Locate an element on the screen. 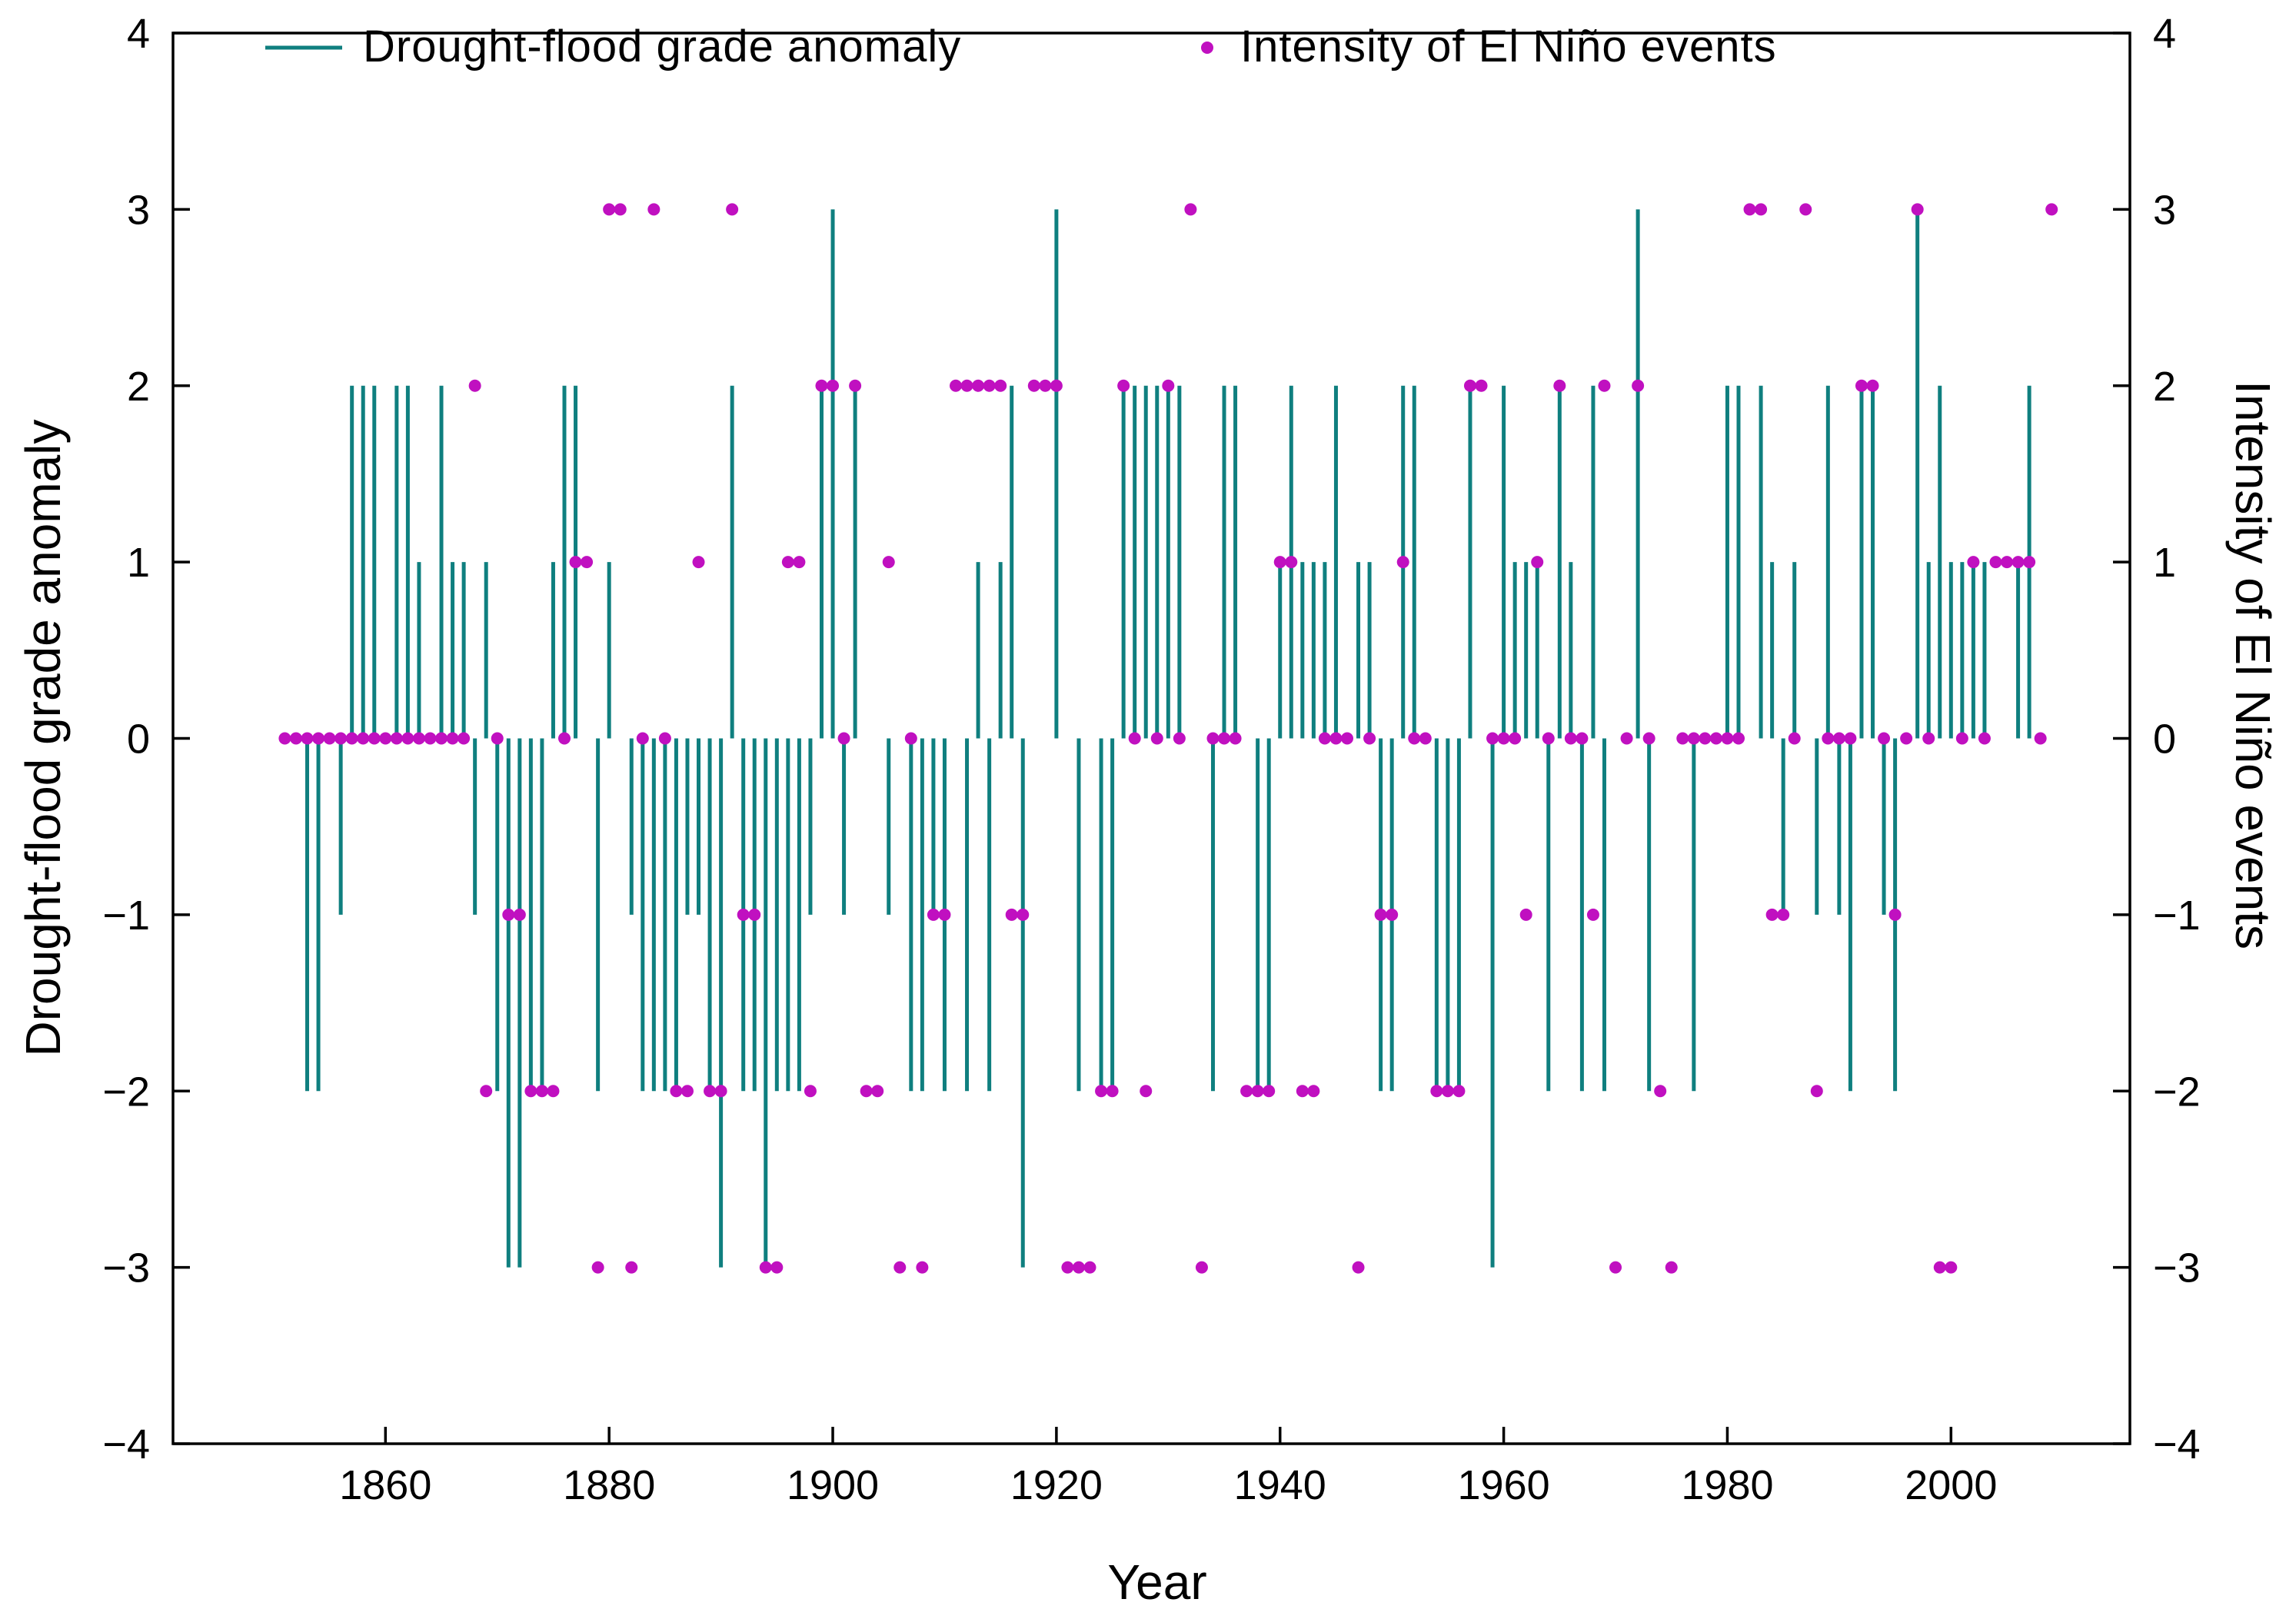  el-nino-point-1998 is located at coordinates (1928, 738).